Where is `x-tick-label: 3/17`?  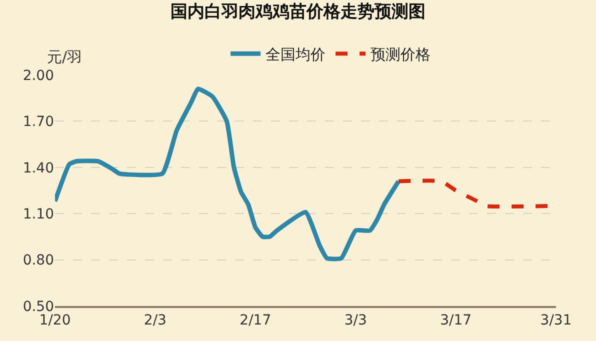
x-tick-label: 3/17 is located at coordinates (456, 320).